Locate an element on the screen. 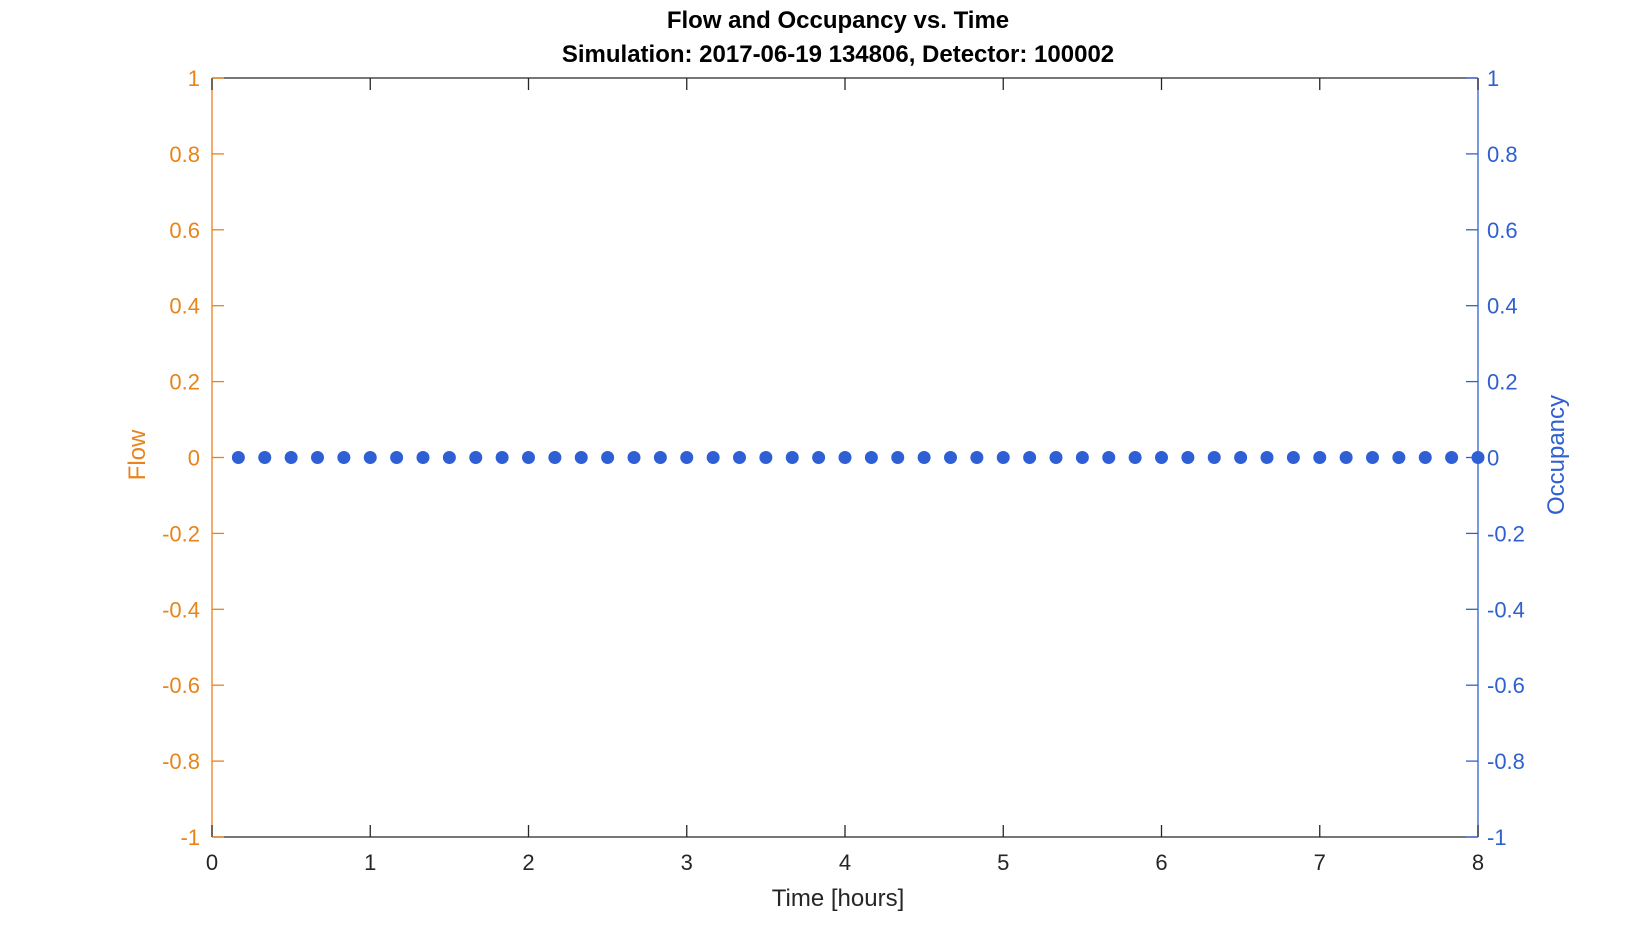 The width and height of the screenshot is (1625, 938). x-tick-label: 5 is located at coordinates (1003, 862).